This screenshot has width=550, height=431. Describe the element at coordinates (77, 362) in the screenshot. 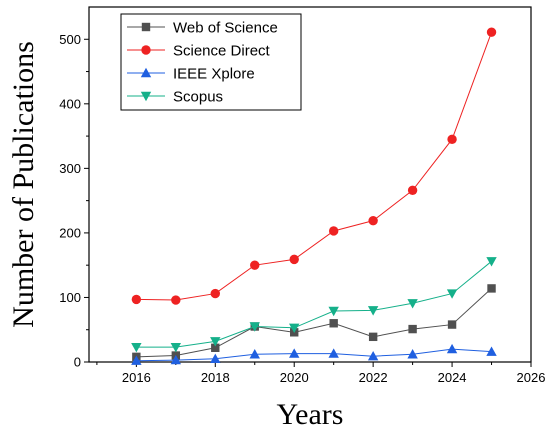

I see `y-tick-label: 0` at that location.